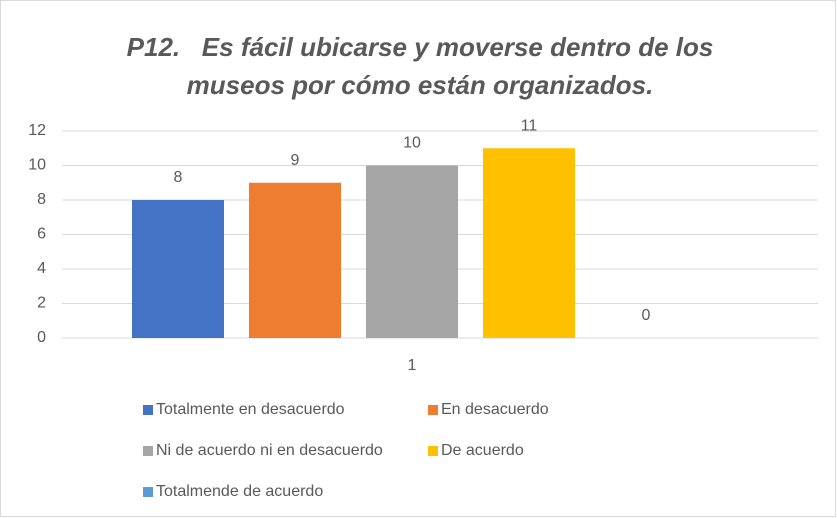 The image size is (837, 518). What do you see at coordinates (239, 491) in the screenshot?
I see `legend-label: Totalmende de acuerdo` at bounding box center [239, 491].